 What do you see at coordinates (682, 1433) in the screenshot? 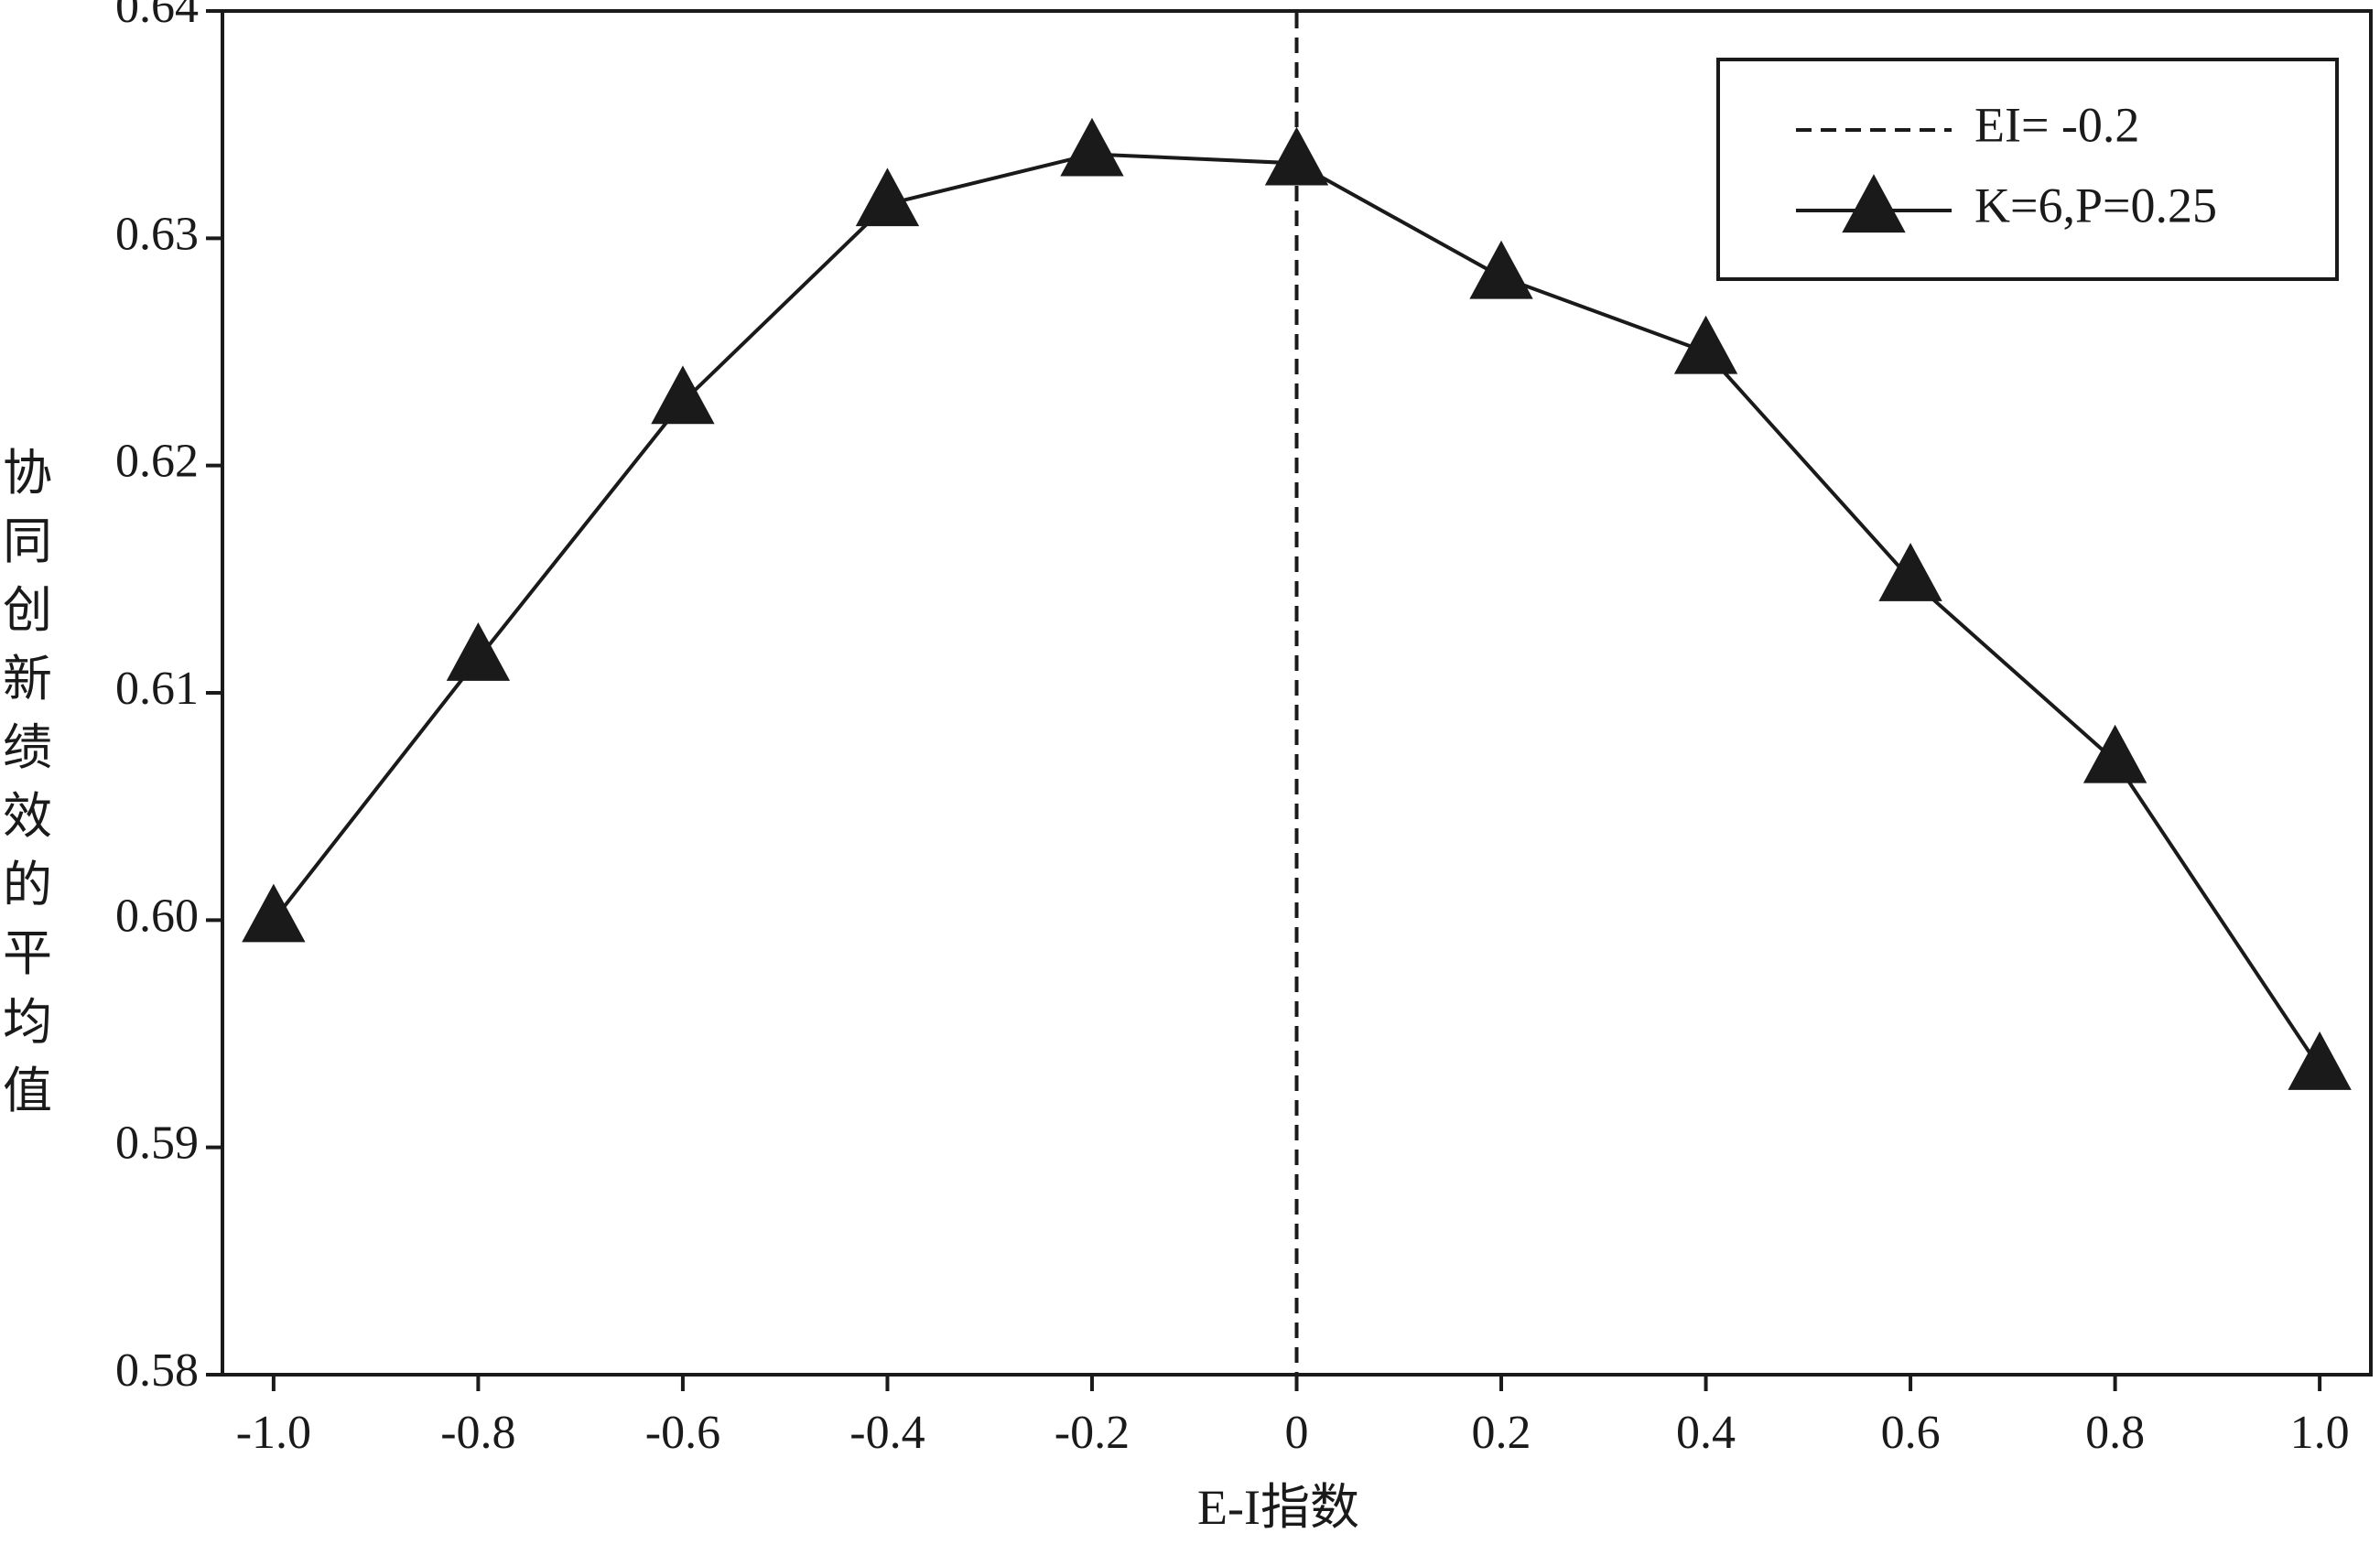
I see `x-tick-label: -0.6` at bounding box center [682, 1433].